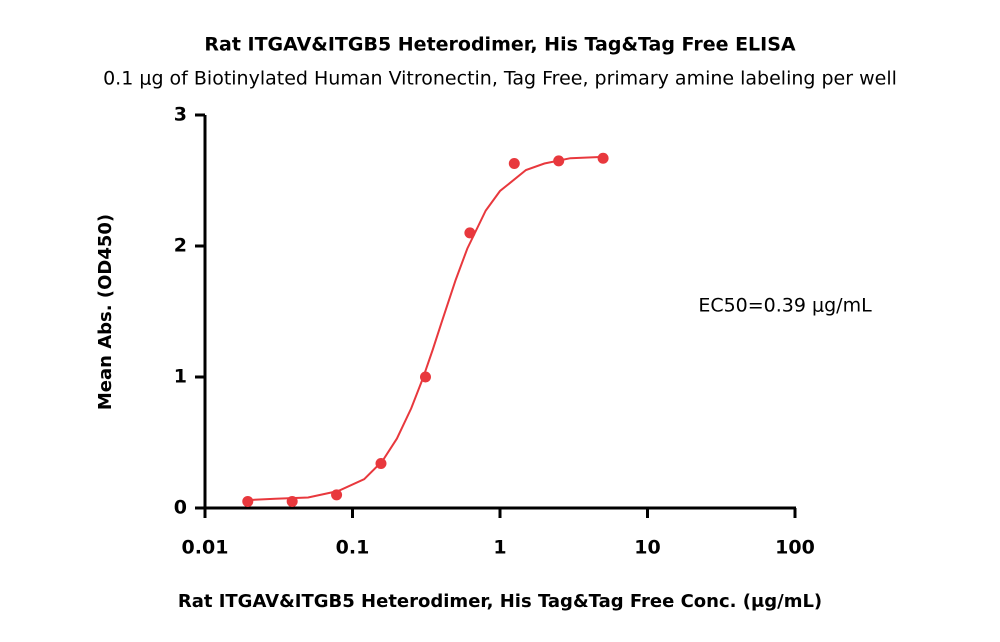 The image size is (1000, 642). What do you see at coordinates (180, 115) in the screenshot?
I see `y-tick-label: 3` at bounding box center [180, 115].